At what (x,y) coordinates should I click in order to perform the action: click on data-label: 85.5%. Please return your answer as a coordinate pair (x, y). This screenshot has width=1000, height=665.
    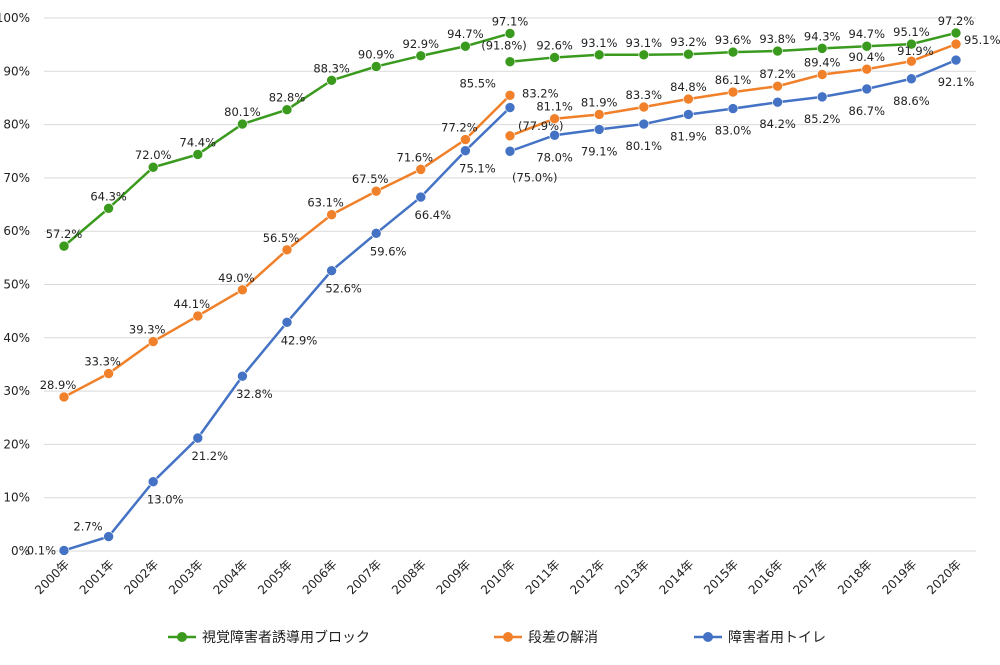
    Looking at the image, I should click on (477, 83).